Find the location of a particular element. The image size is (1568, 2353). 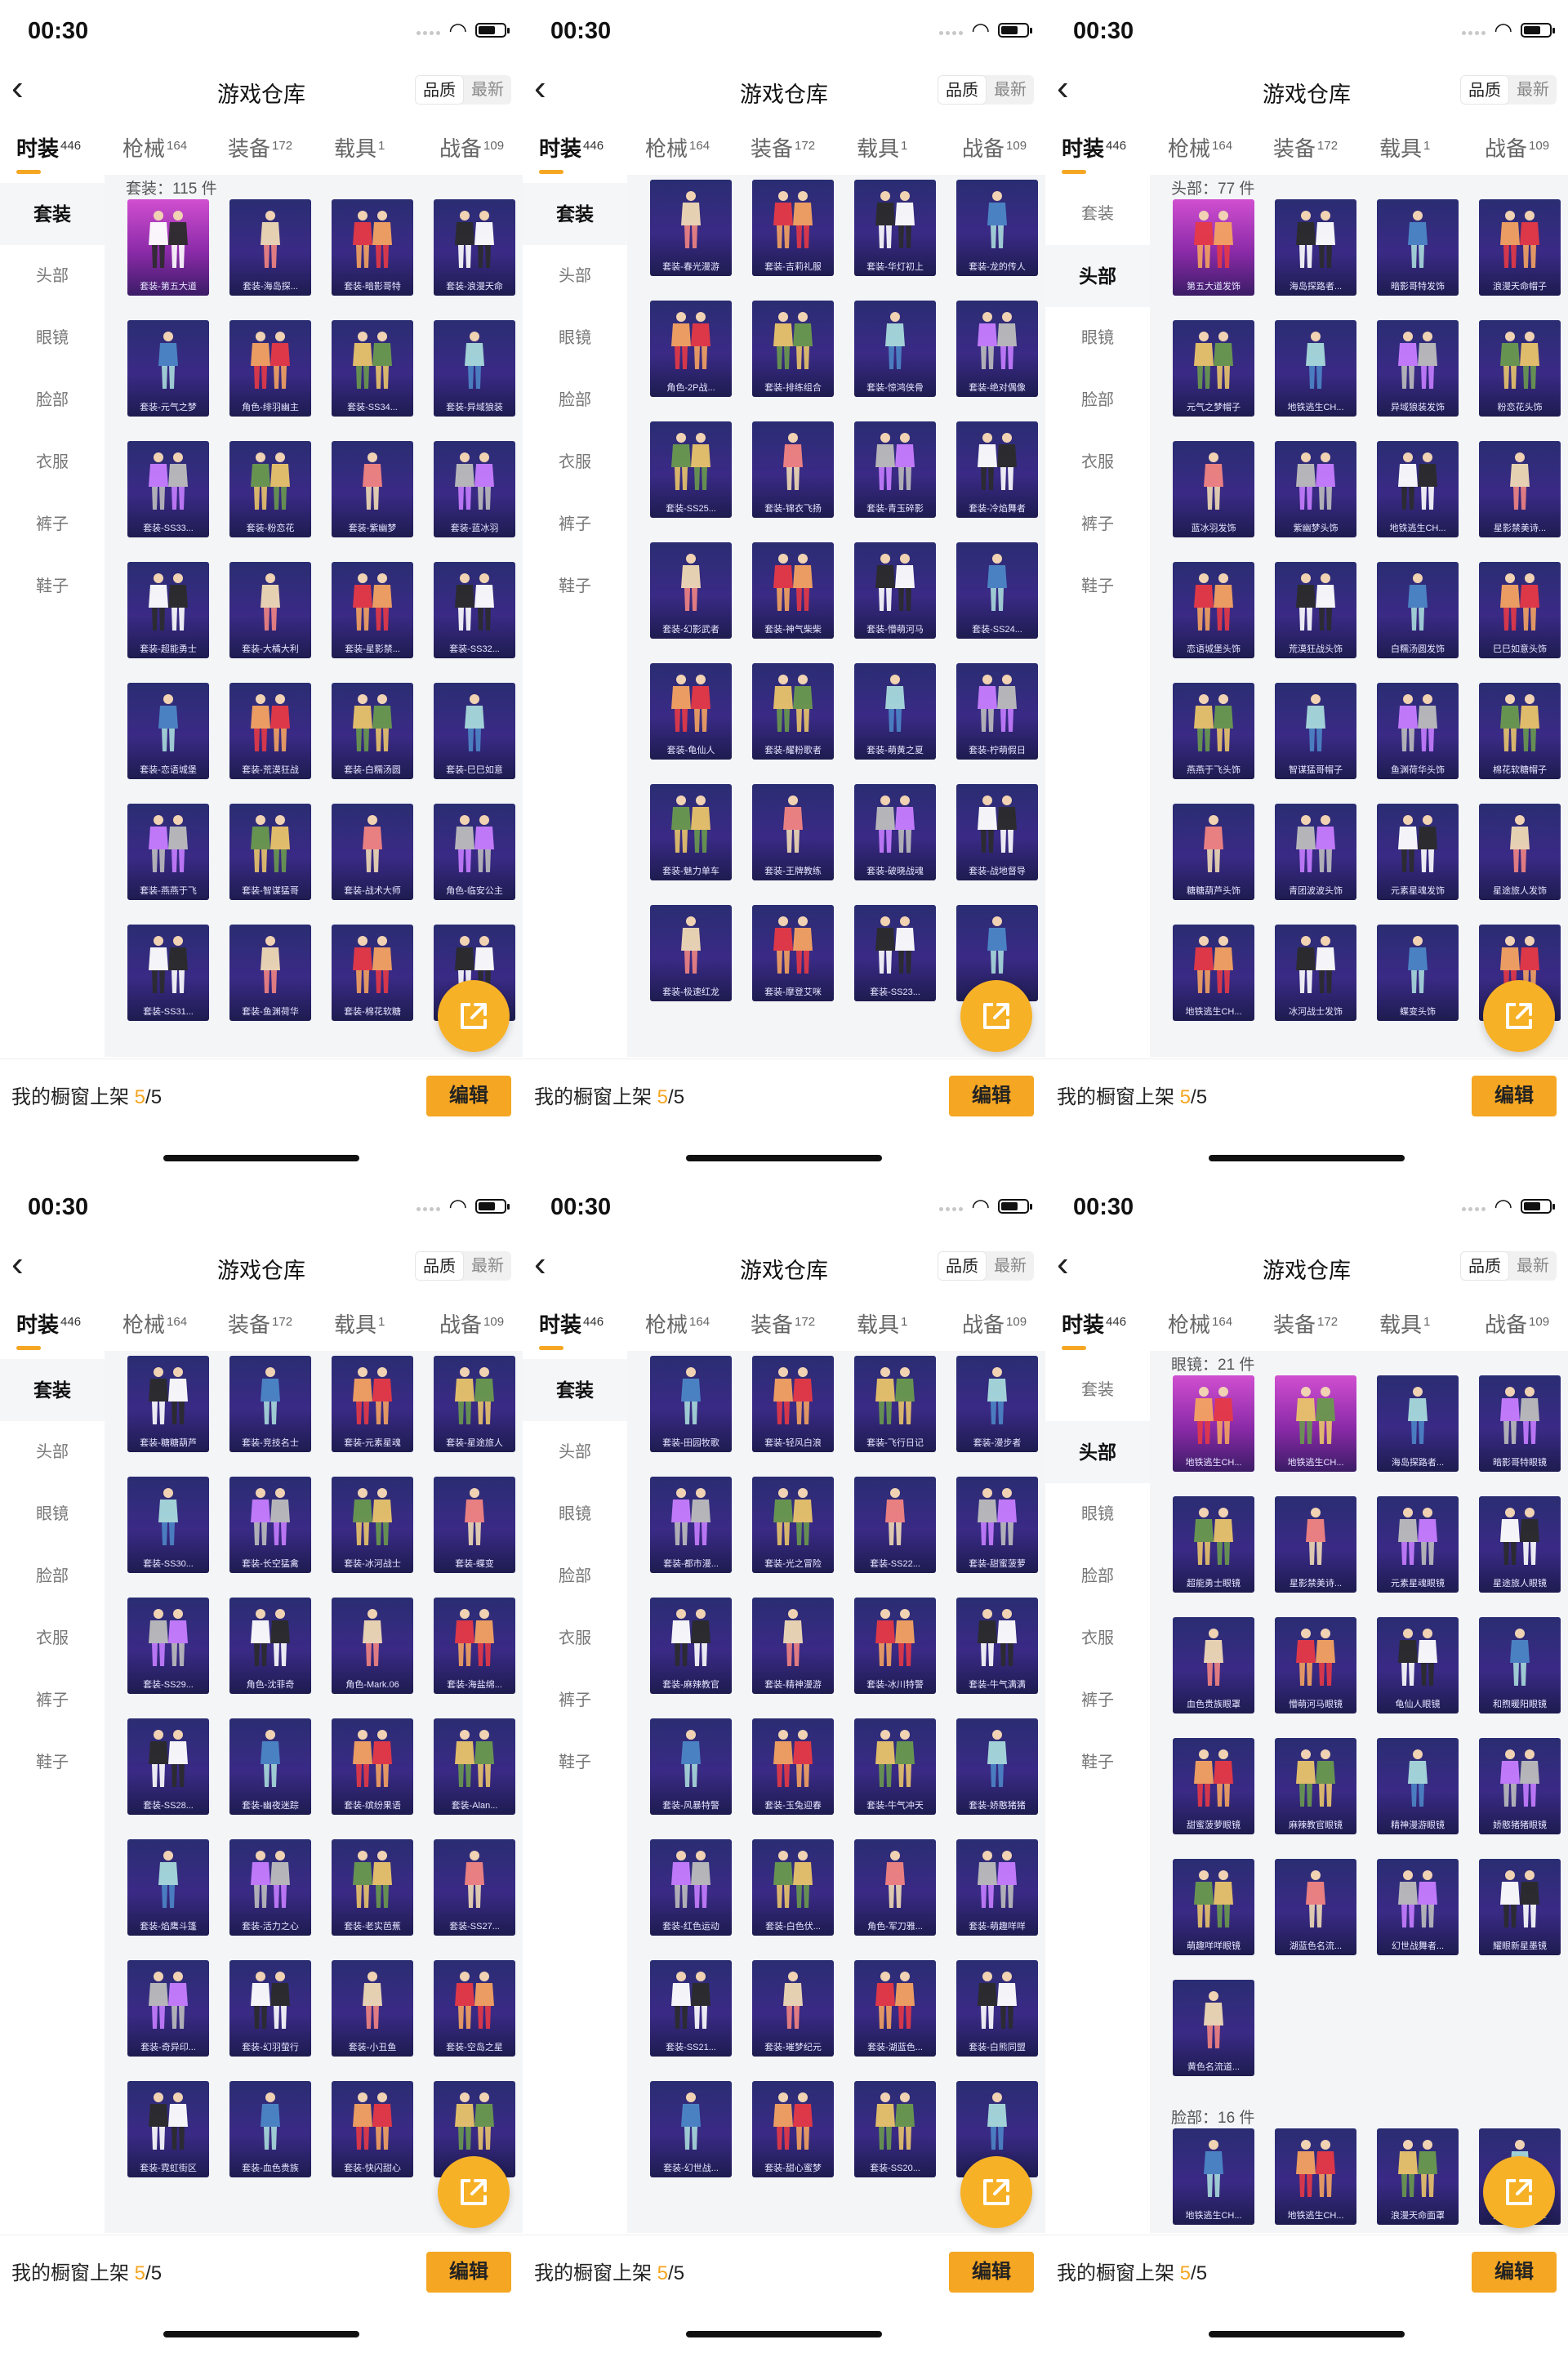

item-card: 耀眼新星墨镜 is located at coordinates (1520, 1907).